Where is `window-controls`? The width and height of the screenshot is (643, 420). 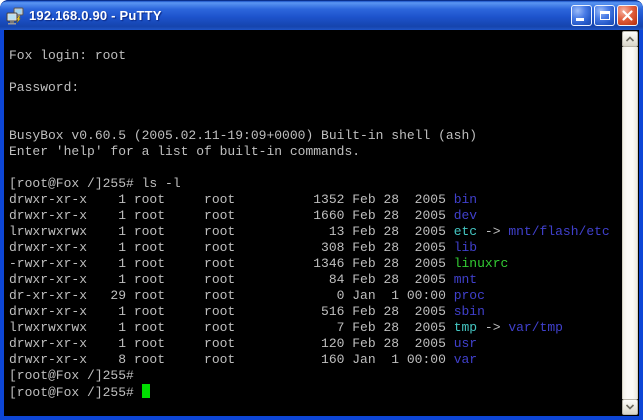
window-controls is located at coordinates (604, 15).